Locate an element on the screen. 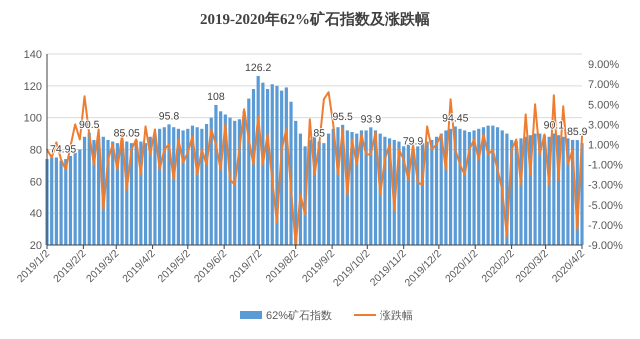 Image resolution: width=640 pixels, height=339 pixels. y-tick-label: 140 is located at coordinates (33, 55).